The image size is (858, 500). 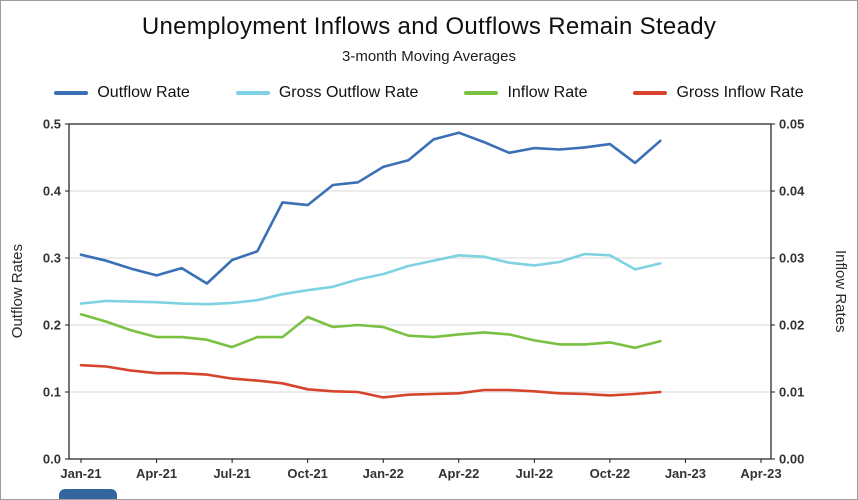 What do you see at coordinates (307, 473) in the screenshot?
I see `x-tick-label: Oct-21` at bounding box center [307, 473].